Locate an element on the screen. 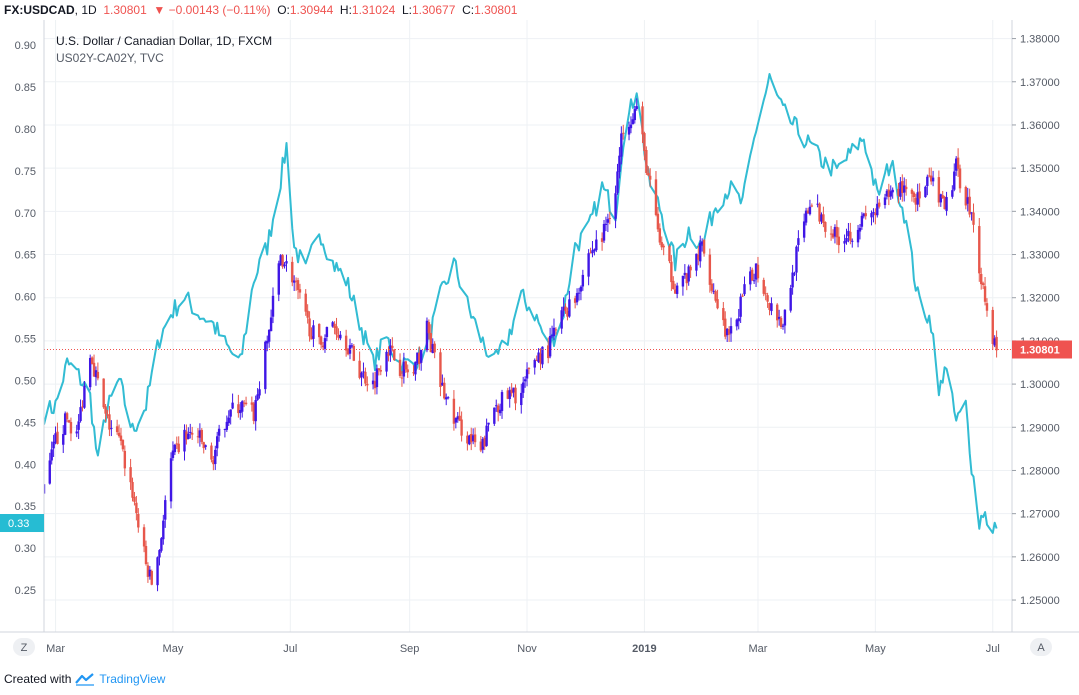 The image size is (1079, 695). right-tick-label: 1.36000 is located at coordinates (1040, 126).